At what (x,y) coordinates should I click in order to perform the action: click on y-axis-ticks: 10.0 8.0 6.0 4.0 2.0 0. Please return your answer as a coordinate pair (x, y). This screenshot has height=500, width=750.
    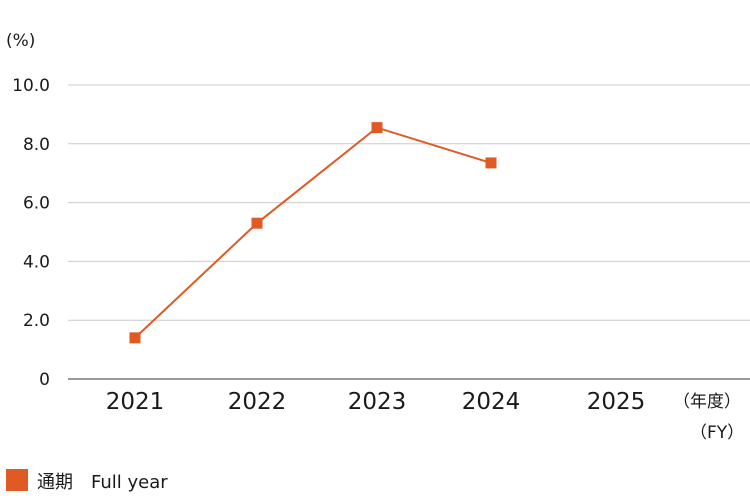
    Looking at the image, I should click on (31, 233).